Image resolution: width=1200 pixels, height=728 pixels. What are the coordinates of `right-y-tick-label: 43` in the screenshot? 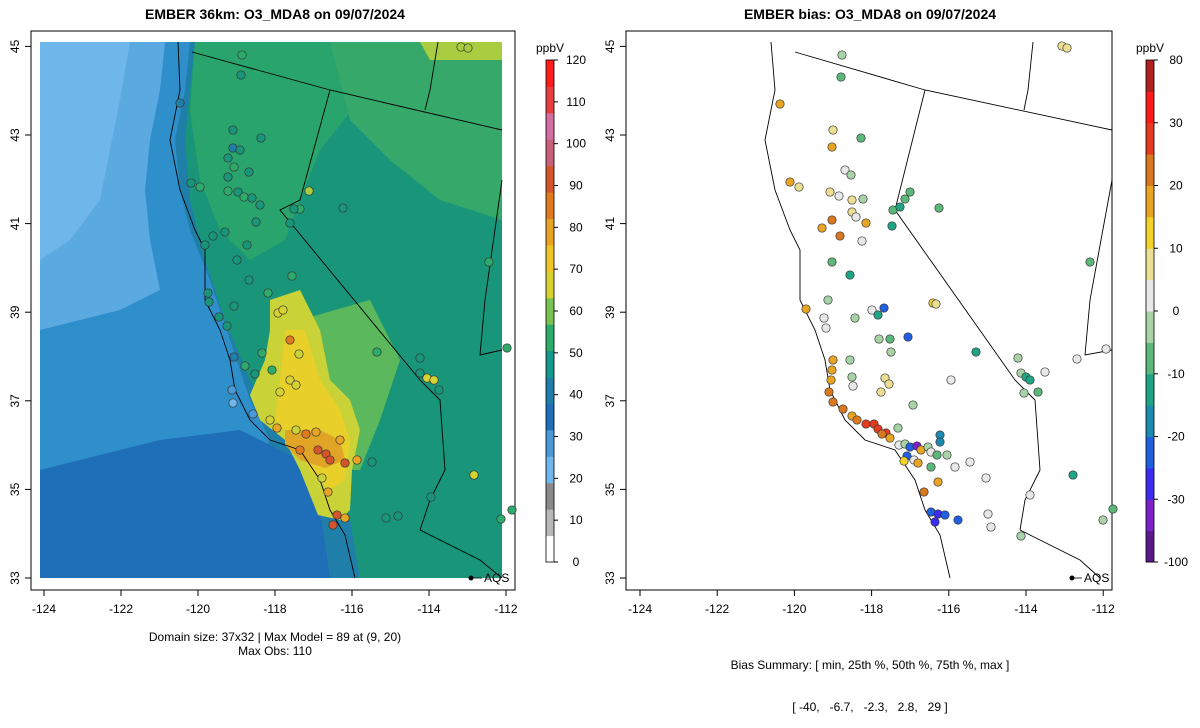 It's located at (610, 135).